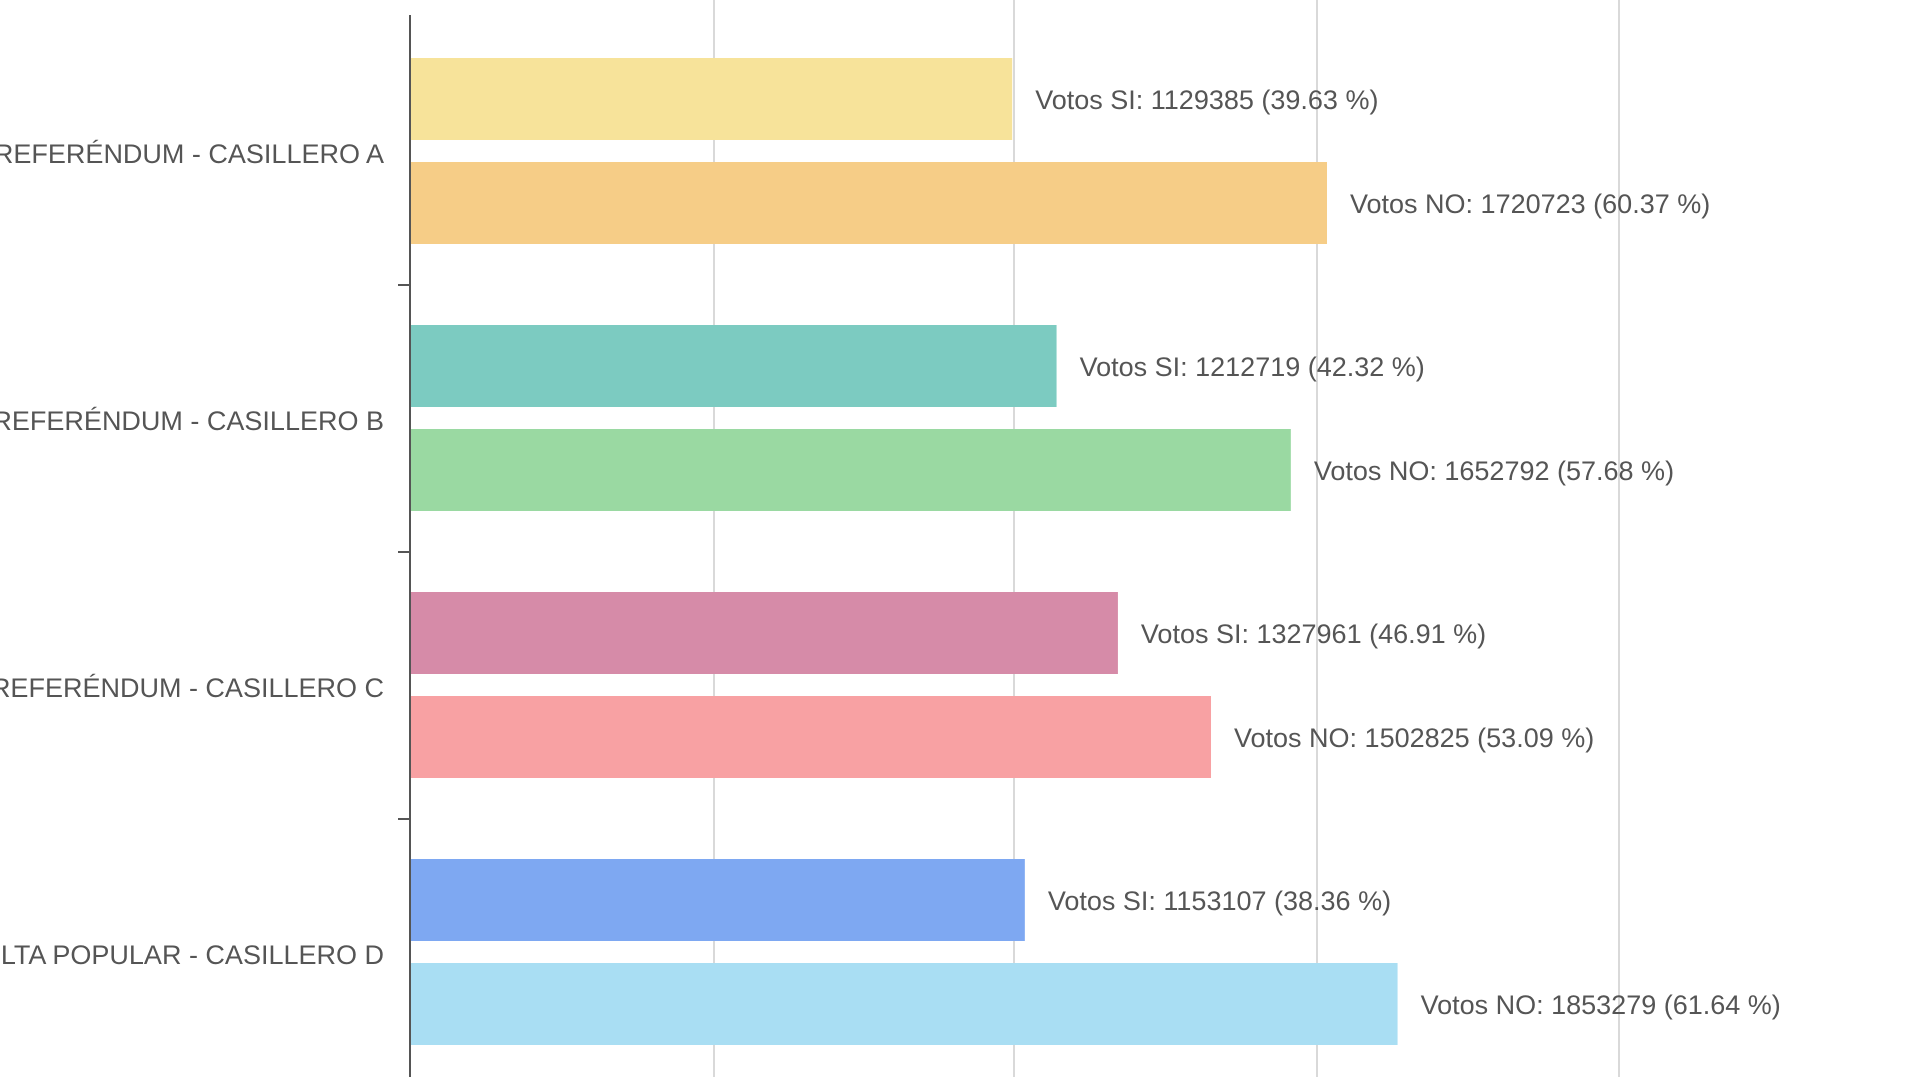  Describe the element at coordinates (1494, 471) in the screenshot. I see `data-label: Votos NO: 1652792 (57.68 %)` at that location.